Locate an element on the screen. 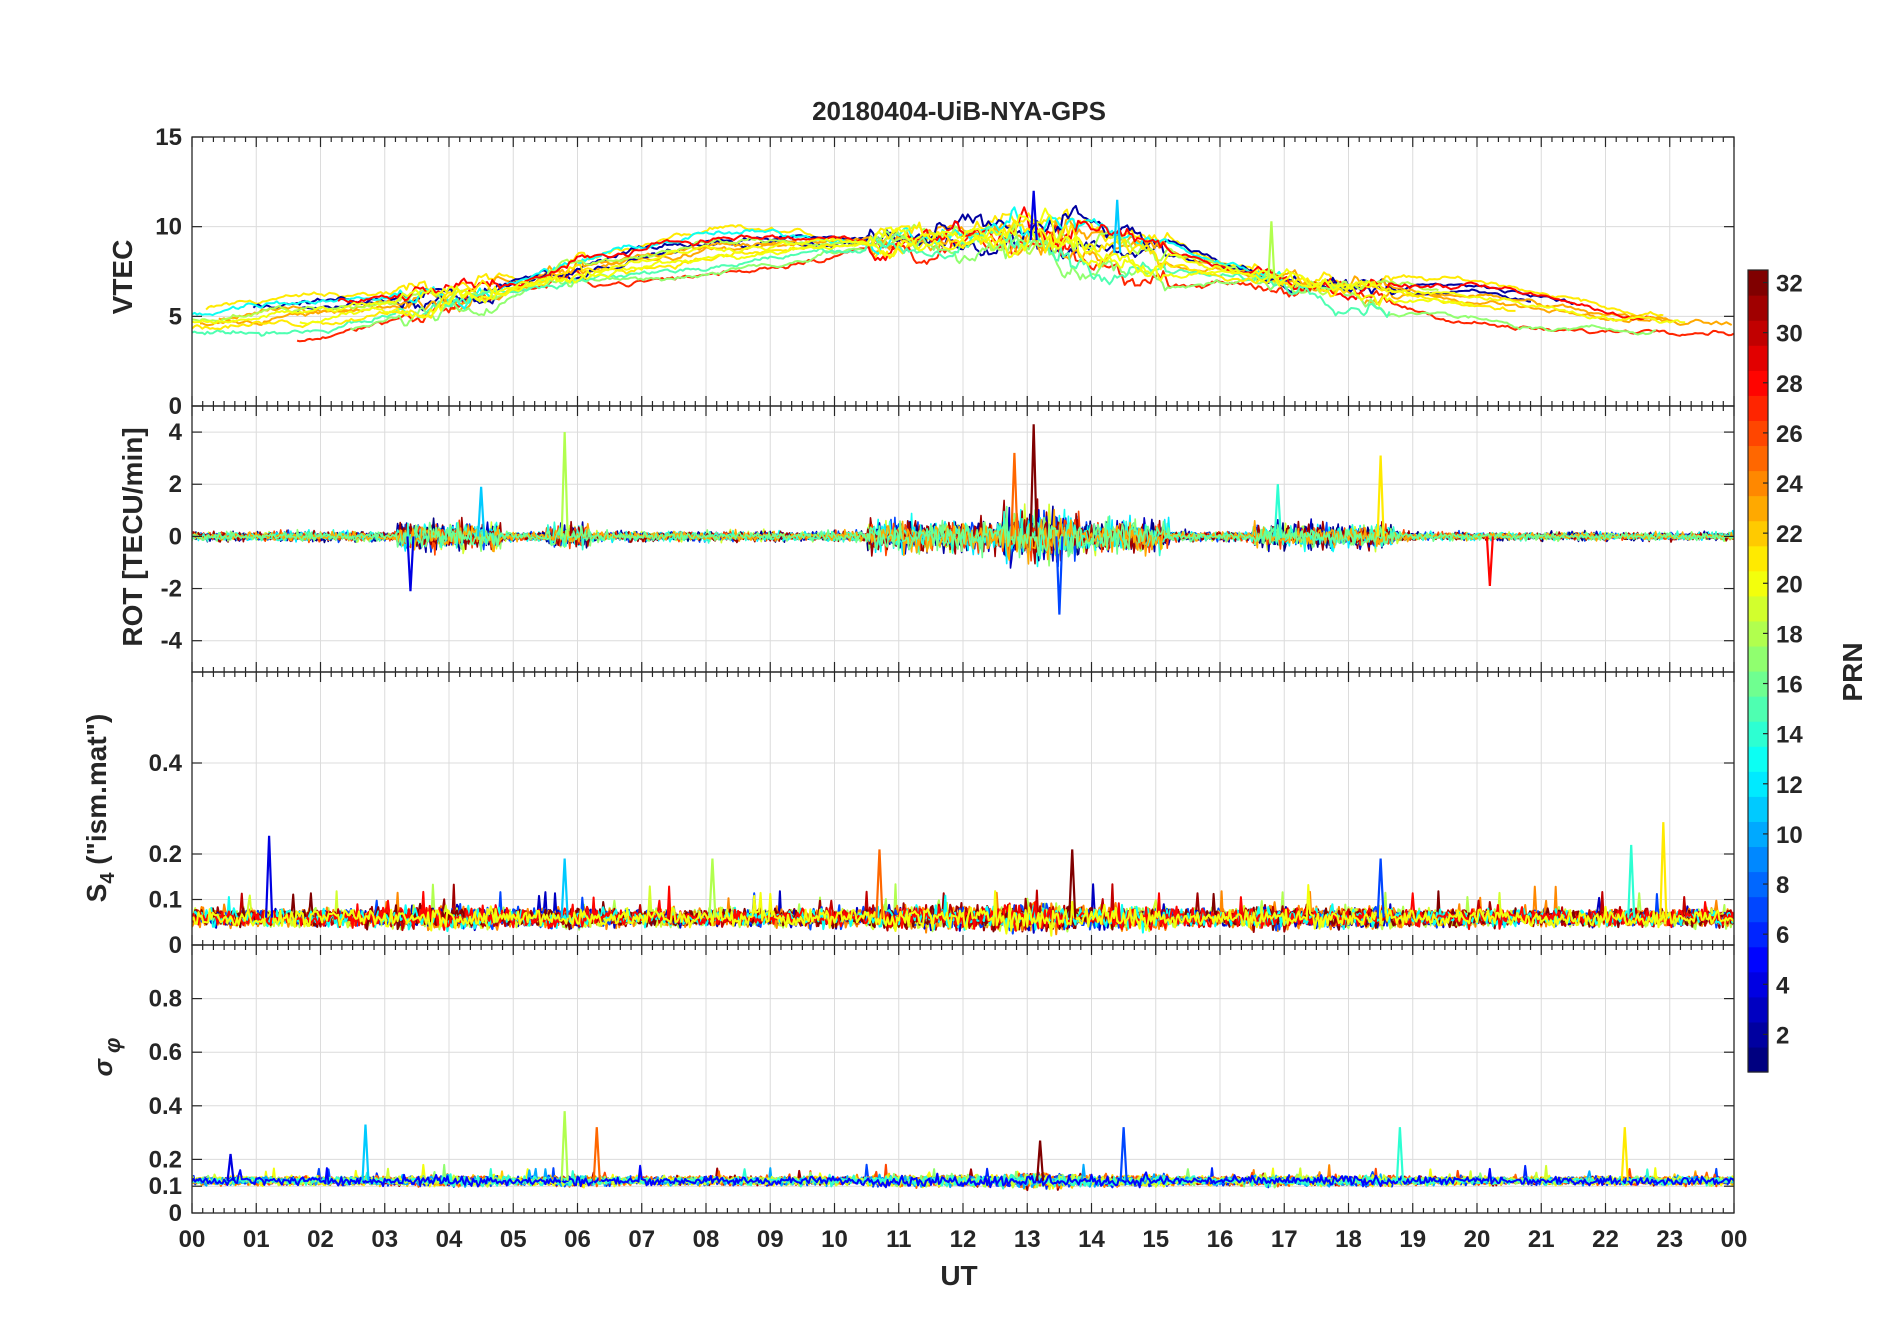  x-tick-label: 12 is located at coordinates (963, 1239).